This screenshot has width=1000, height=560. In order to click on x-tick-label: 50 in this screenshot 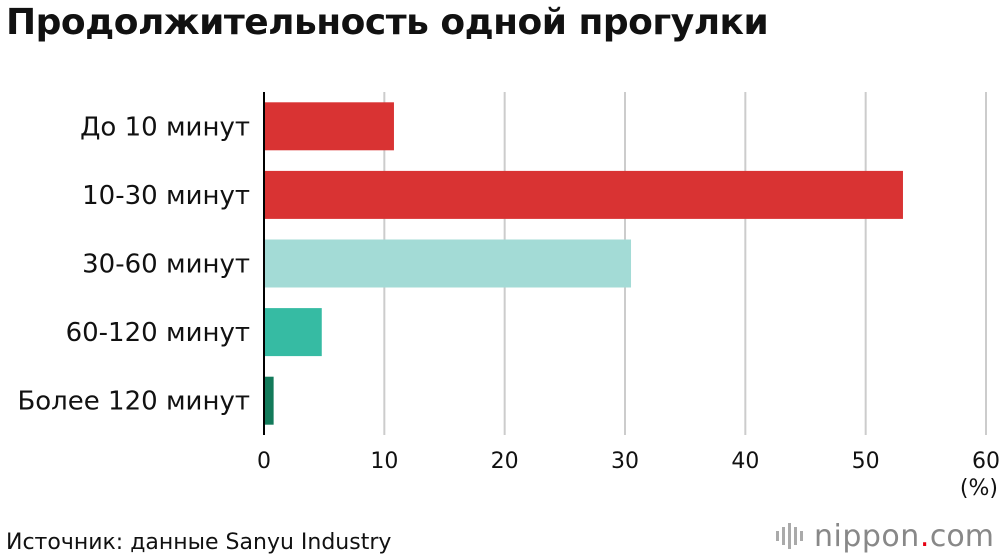, I will do `click(866, 461)`.